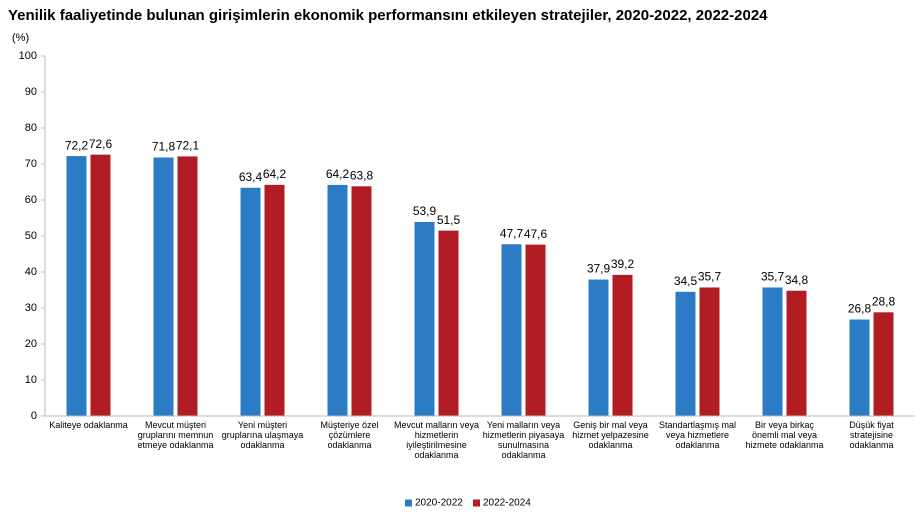 The width and height of the screenshot is (922, 522). What do you see at coordinates (34, 416) in the screenshot?
I see `y-tick-label: 0` at bounding box center [34, 416].